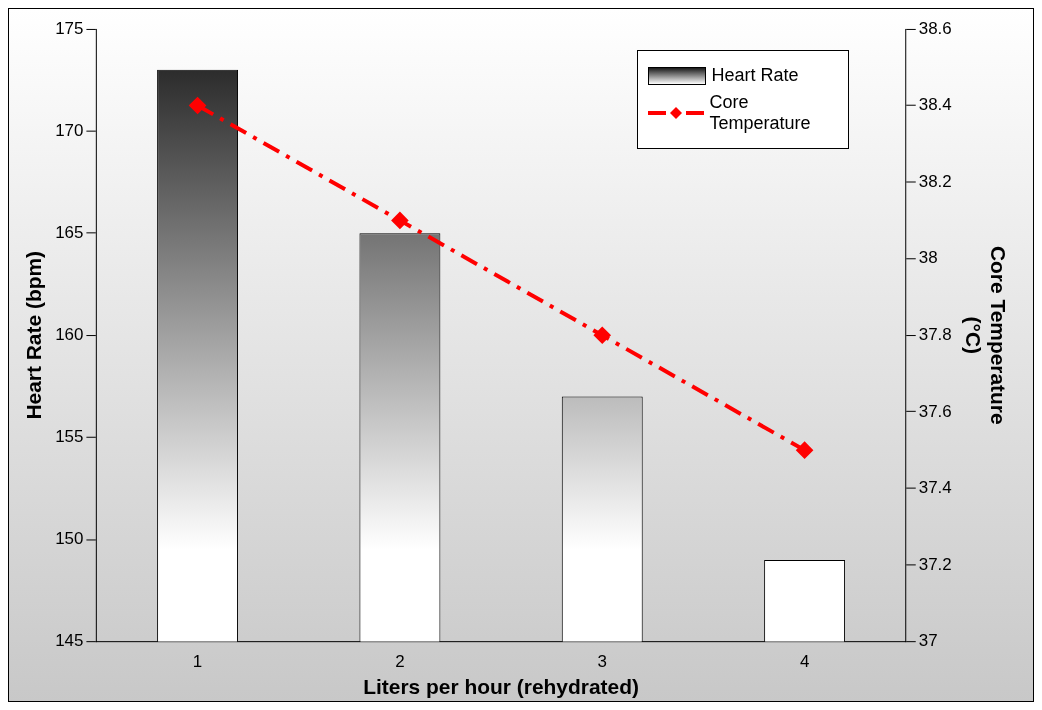 This screenshot has height=710, width=1042. What do you see at coordinates (69, 539) in the screenshot?
I see `y-tick-label: 150` at bounding box center [69, 539].